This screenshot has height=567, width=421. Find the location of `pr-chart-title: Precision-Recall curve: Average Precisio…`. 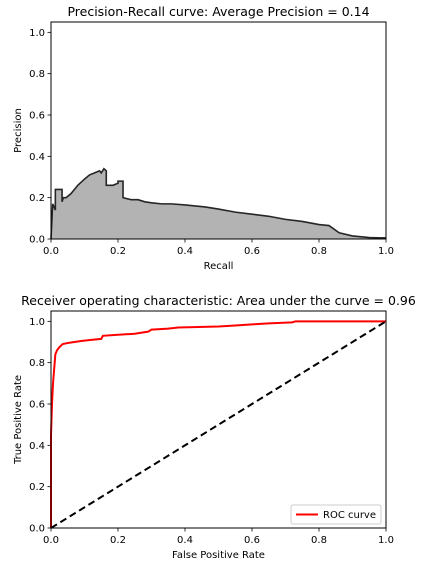

pr-chart-title: Precision-Recall curve: Average Precisio… is located at coordinates (218, 11).